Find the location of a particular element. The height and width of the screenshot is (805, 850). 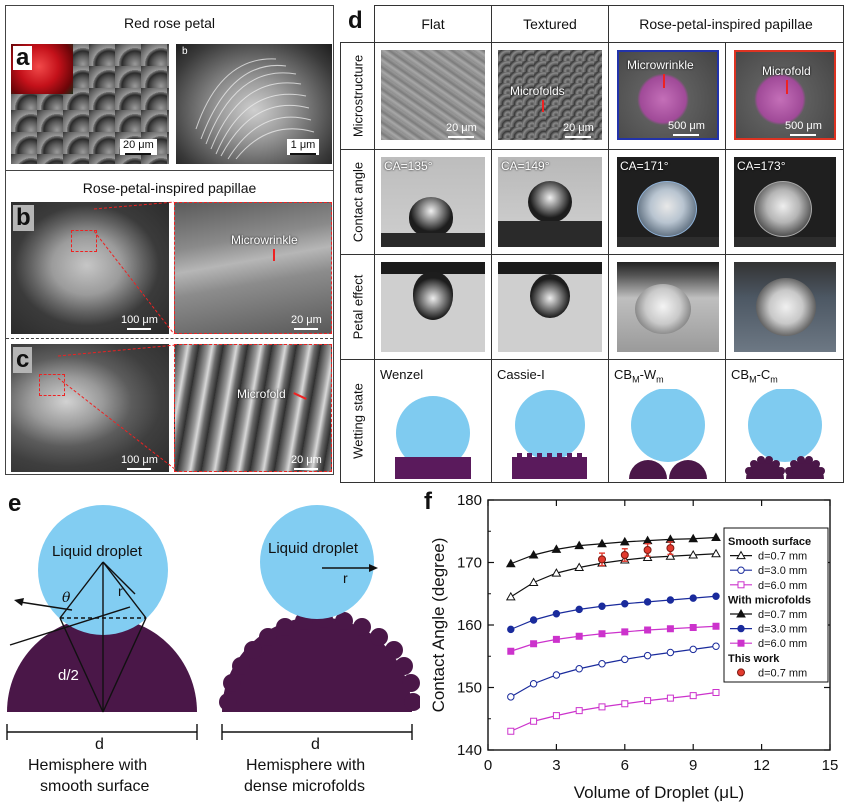

smooth-hemisphere is located at coordinates (102, 664).